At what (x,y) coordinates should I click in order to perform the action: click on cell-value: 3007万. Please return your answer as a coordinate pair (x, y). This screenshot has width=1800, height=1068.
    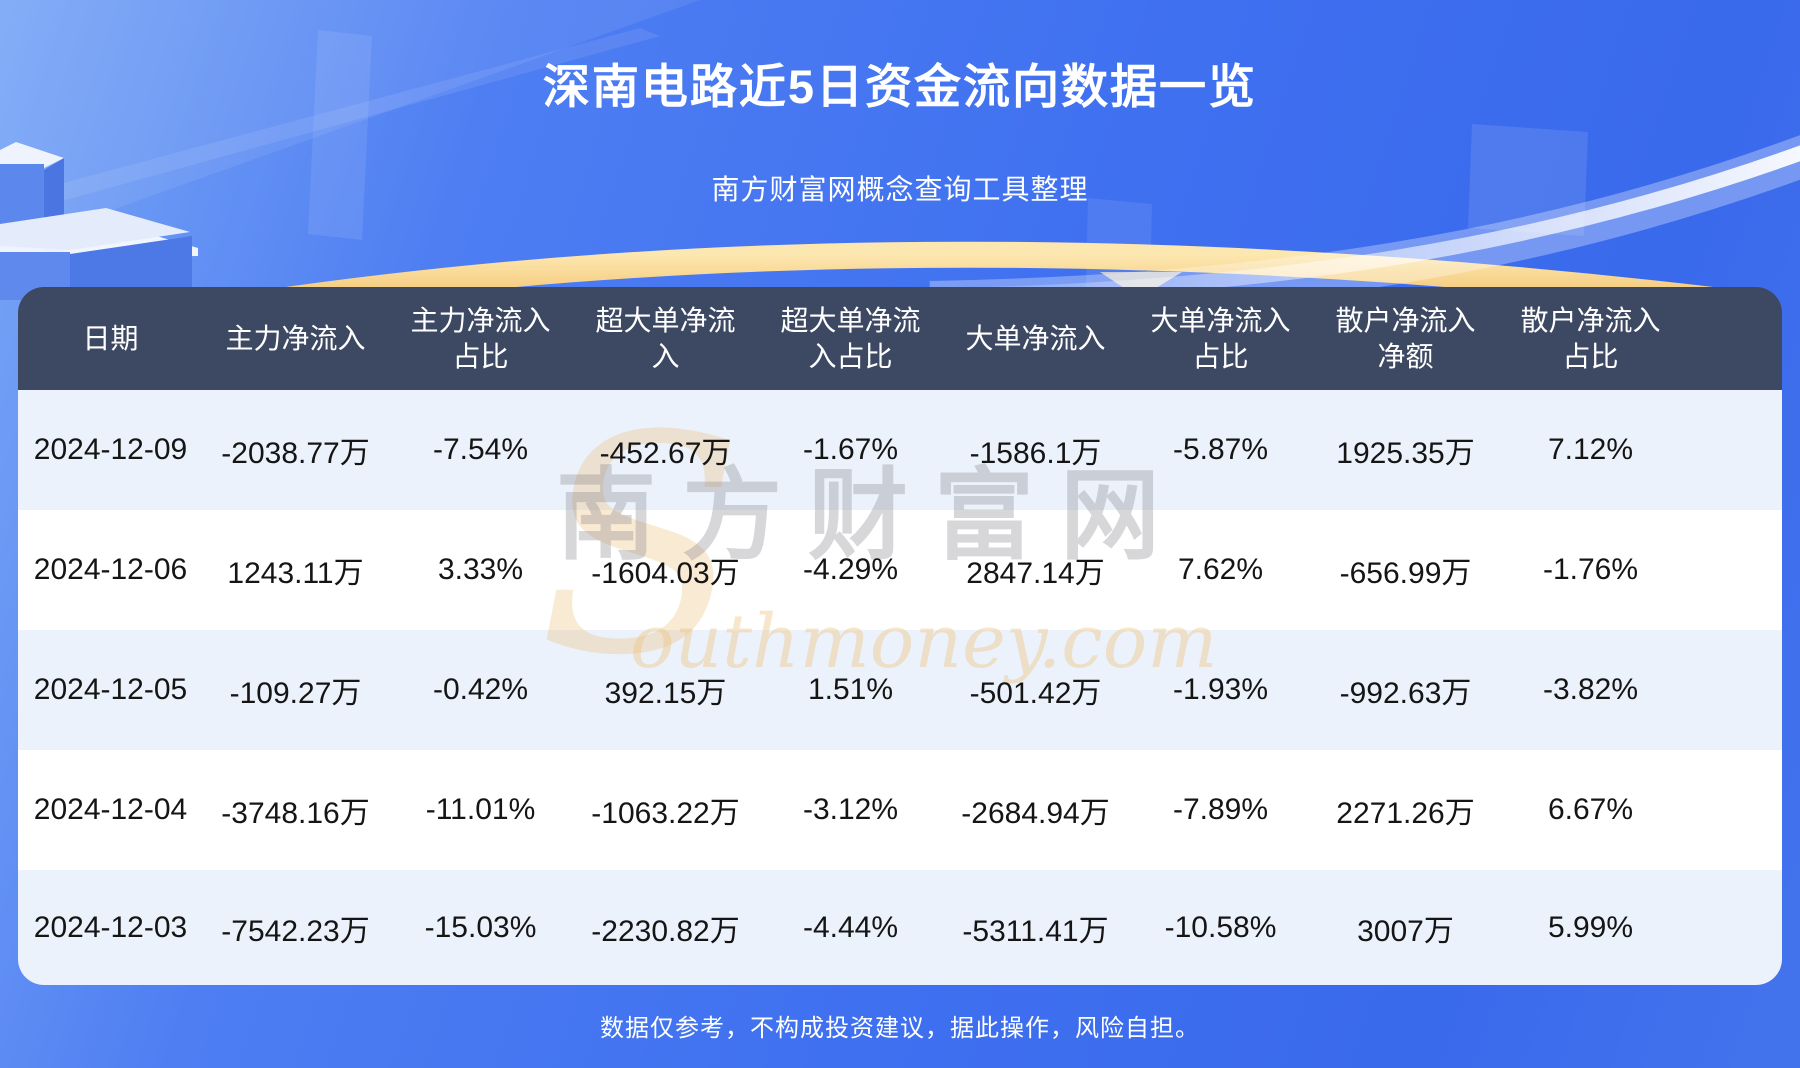
    Looking at the image, I should click on (1405, 931).